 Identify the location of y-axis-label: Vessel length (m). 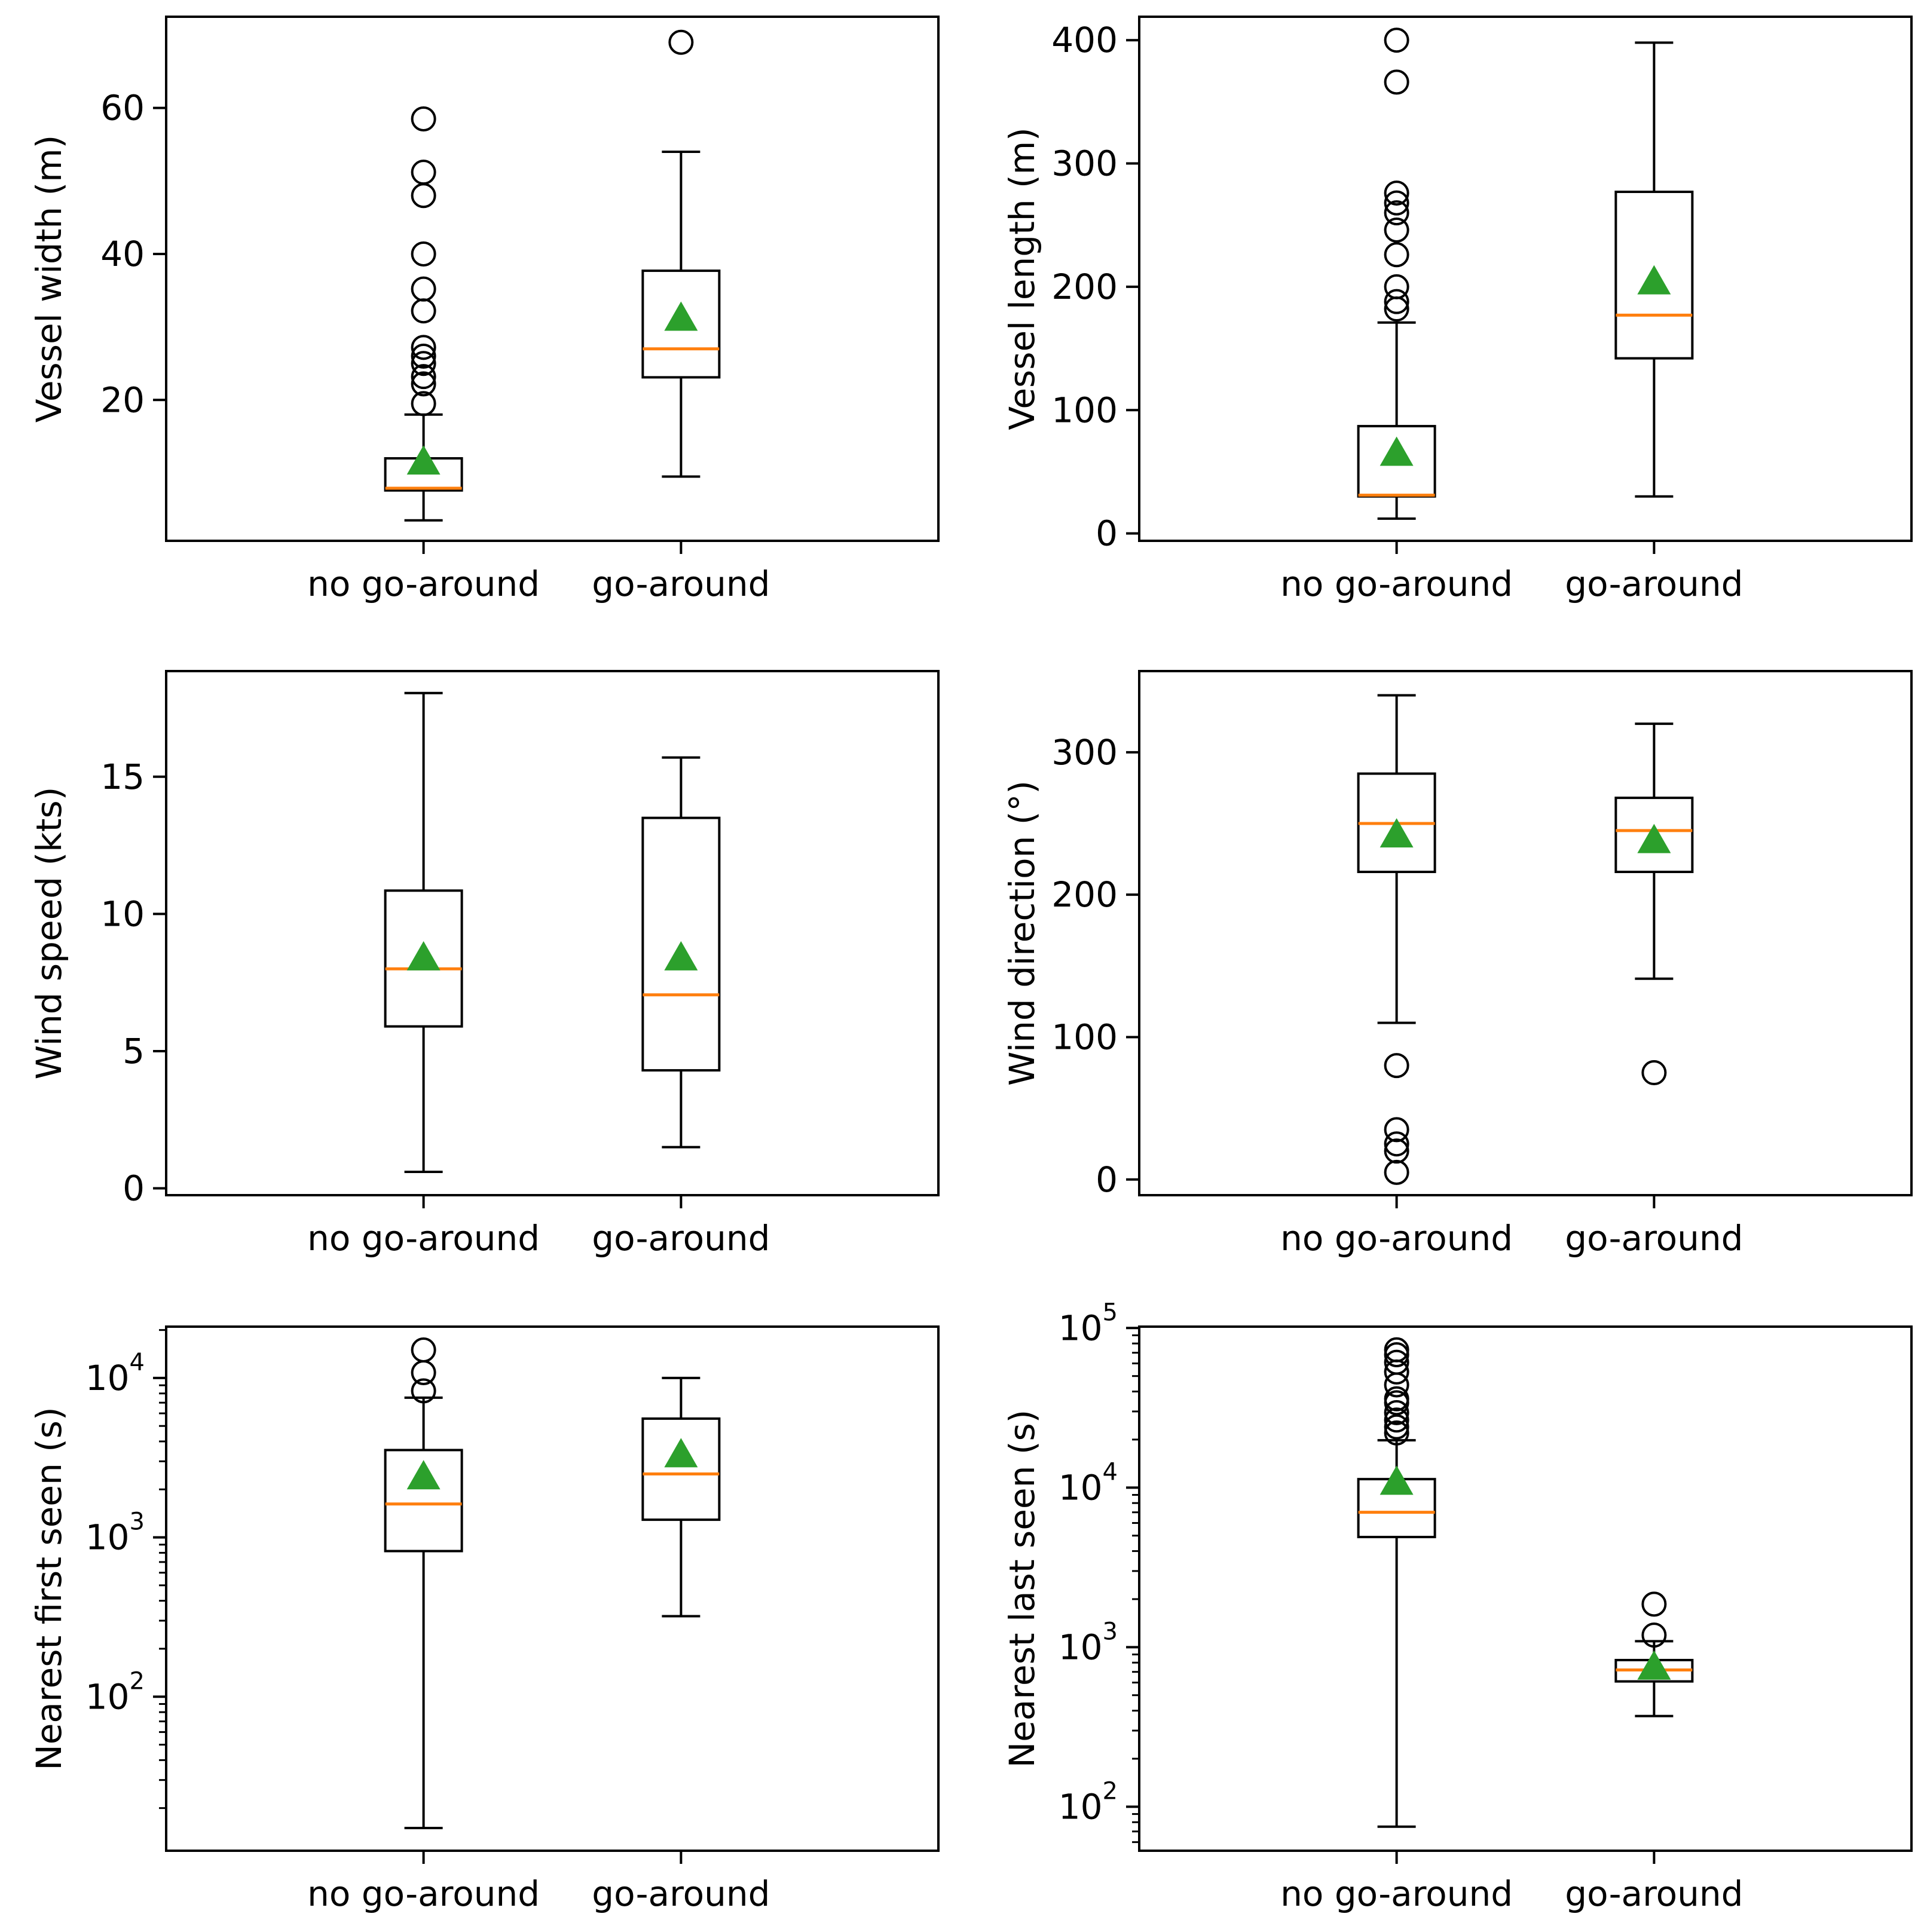
(1022, 278).